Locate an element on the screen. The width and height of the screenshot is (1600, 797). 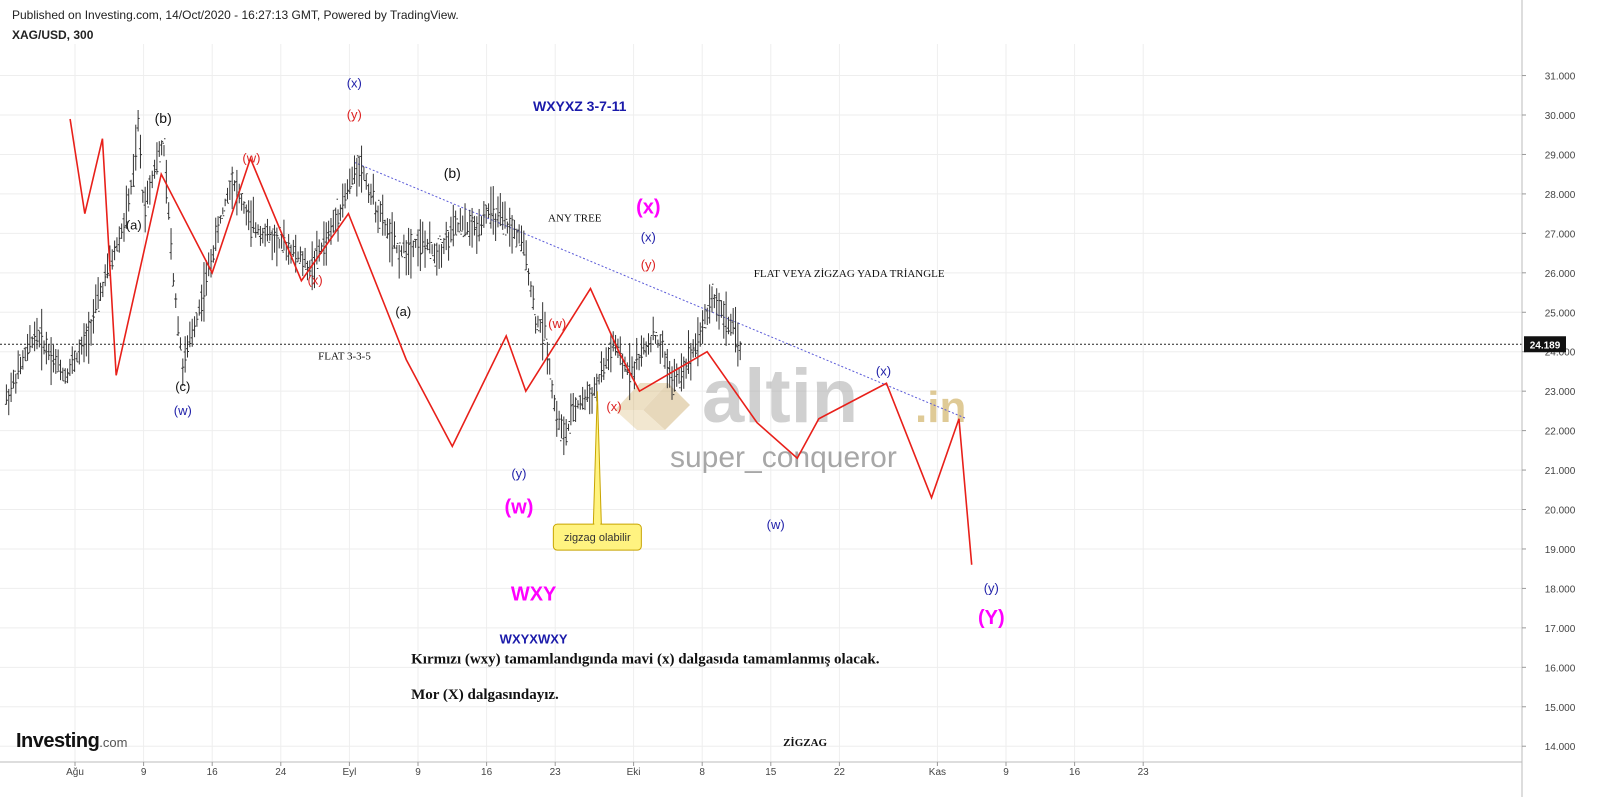
watermark-icon is located at coordinates (652, 406).